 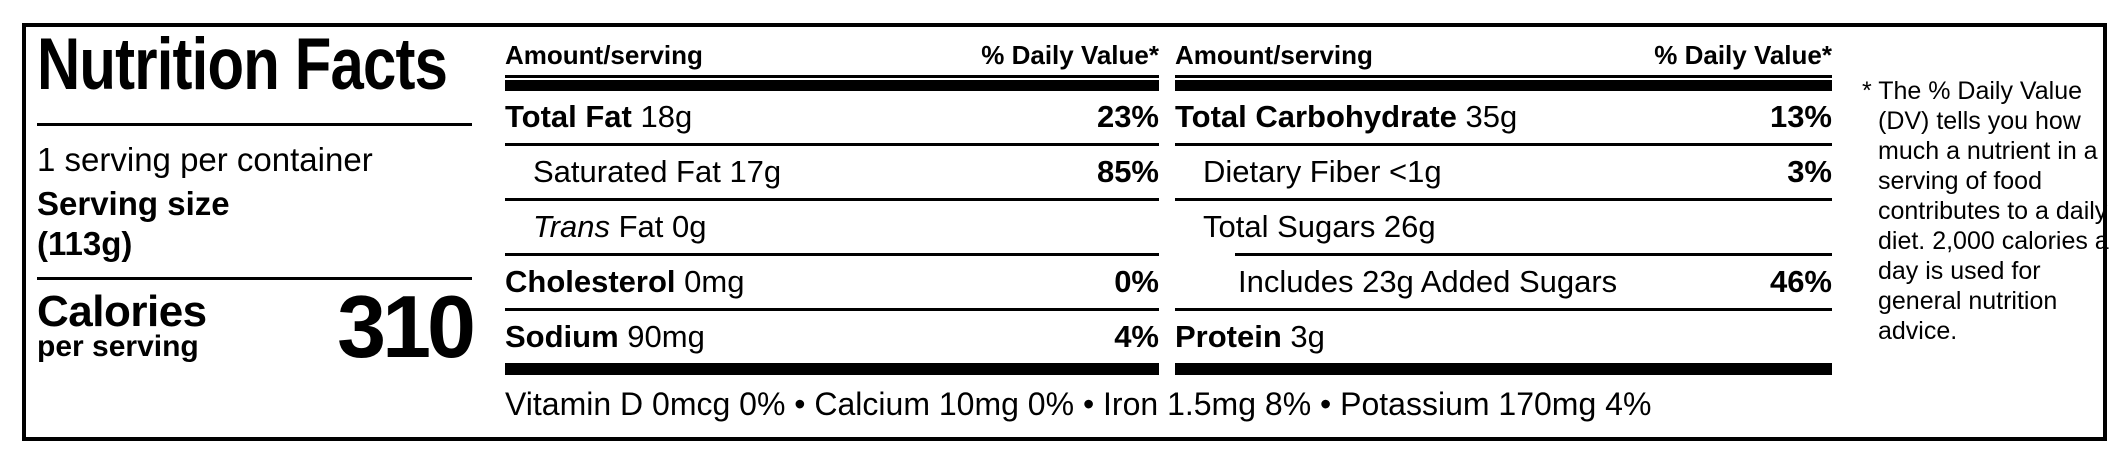 What do you see at coordinates (590, 281) in the screenshot?
I see `row-cholesterol-text: Cholesterol` at bounding box center [590, 281].